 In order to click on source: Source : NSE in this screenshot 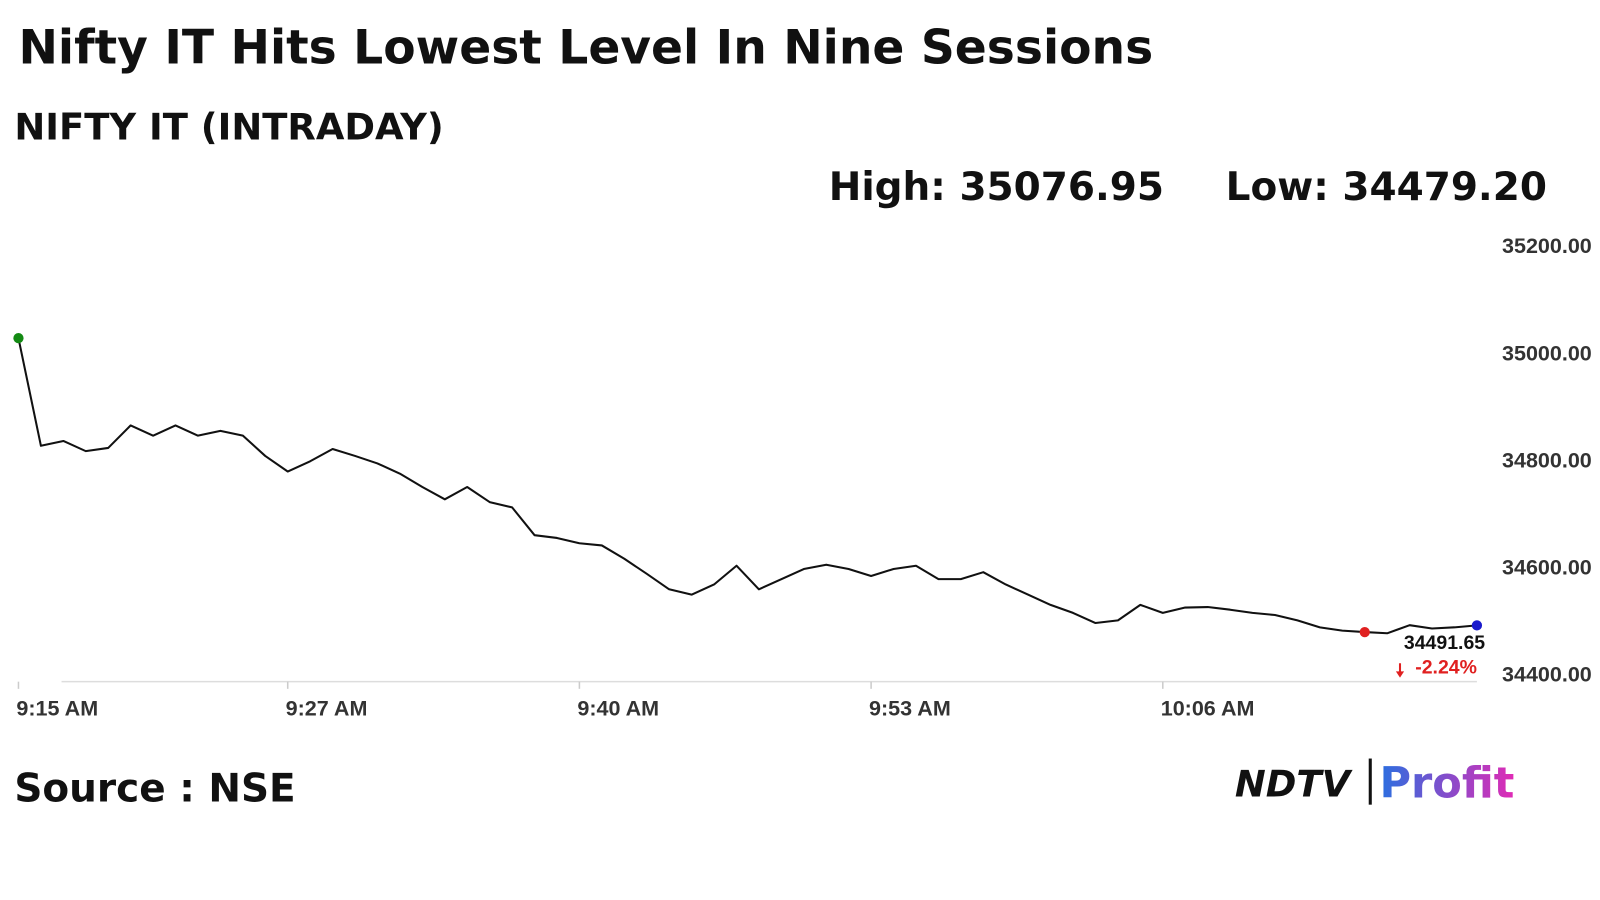, I will do `click(154, 789)`.